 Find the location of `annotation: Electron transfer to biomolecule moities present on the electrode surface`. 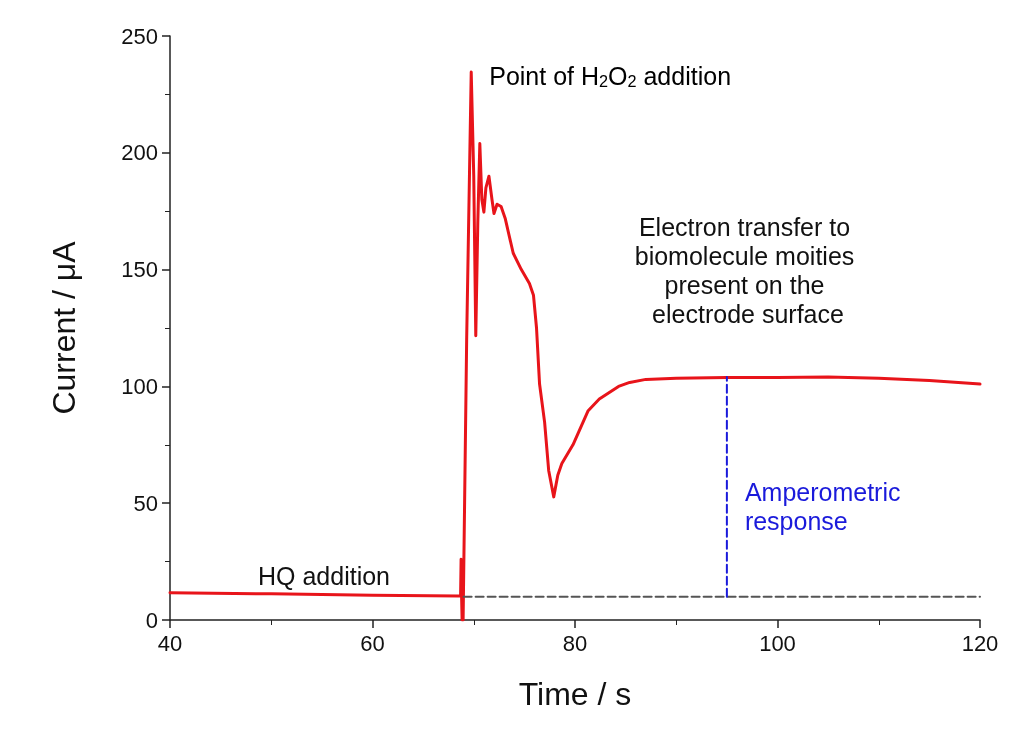

annotation: Electron transfer to biomolecule moities present on the electrode surface is located at coordinates (748, 270).